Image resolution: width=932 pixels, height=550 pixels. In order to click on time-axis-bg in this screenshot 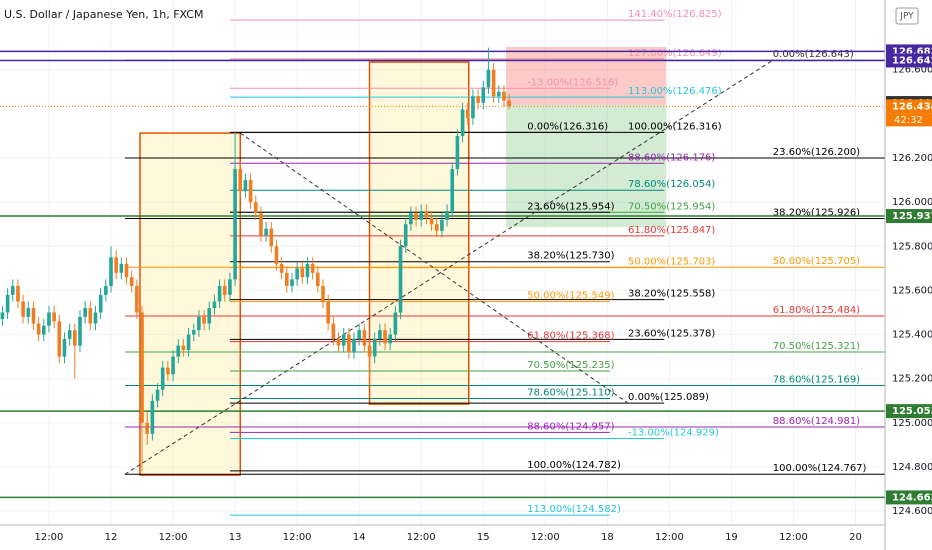, I will do `click(442, 537)`.